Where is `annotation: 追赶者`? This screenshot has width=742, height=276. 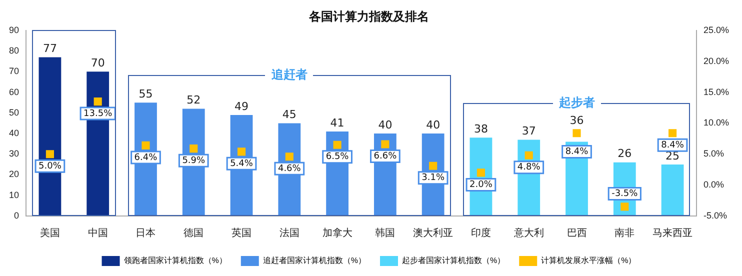
annotation: 追赶者 is located at coordinates (289, 75).